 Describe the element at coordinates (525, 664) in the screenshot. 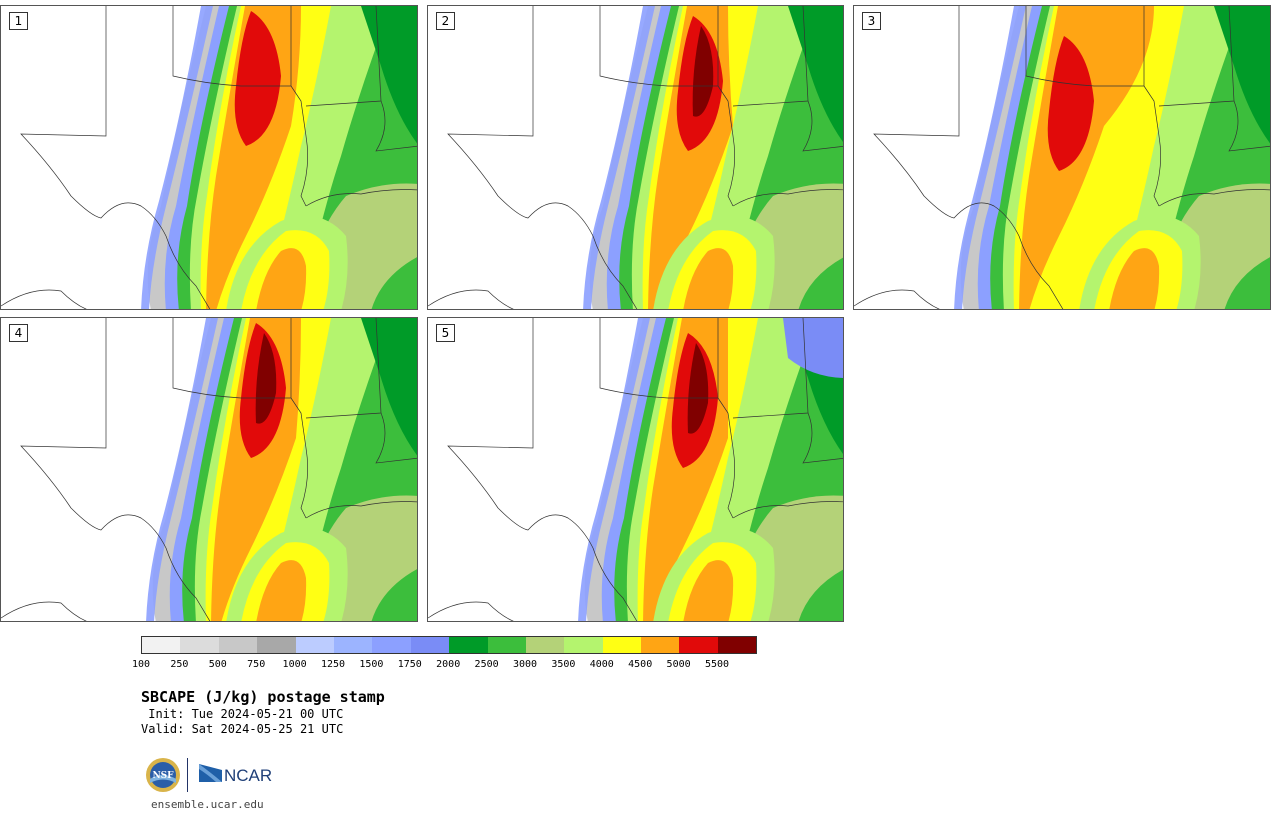

I see `colorbar-tick-label: 3000` at that location.